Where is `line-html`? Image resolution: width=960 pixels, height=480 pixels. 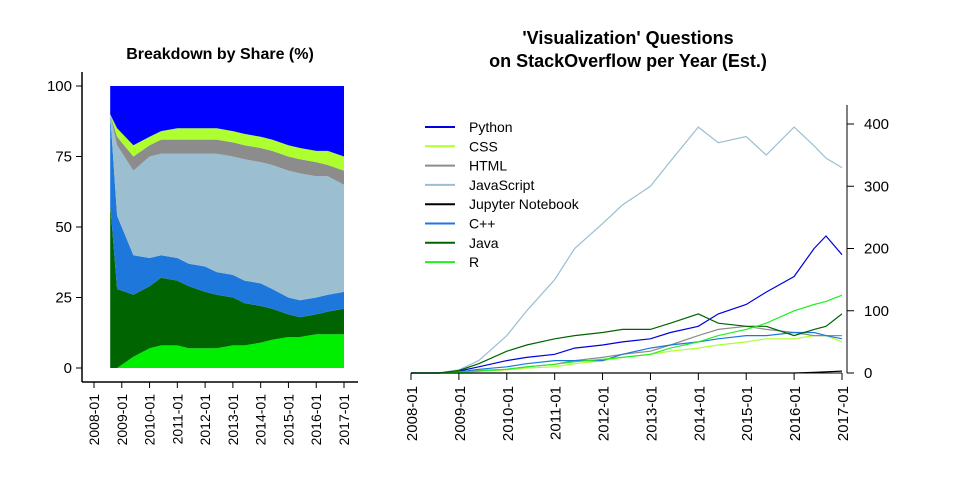 line-html is located at coordinates (626, 349).